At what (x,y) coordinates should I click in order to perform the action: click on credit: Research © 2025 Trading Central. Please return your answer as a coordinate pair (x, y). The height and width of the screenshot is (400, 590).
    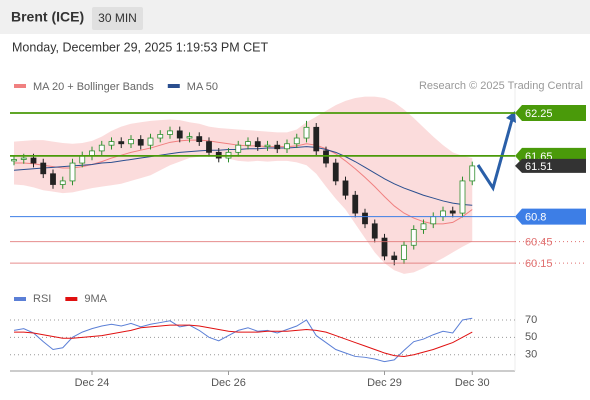
    Looking at the image, I should click on (501, 86).